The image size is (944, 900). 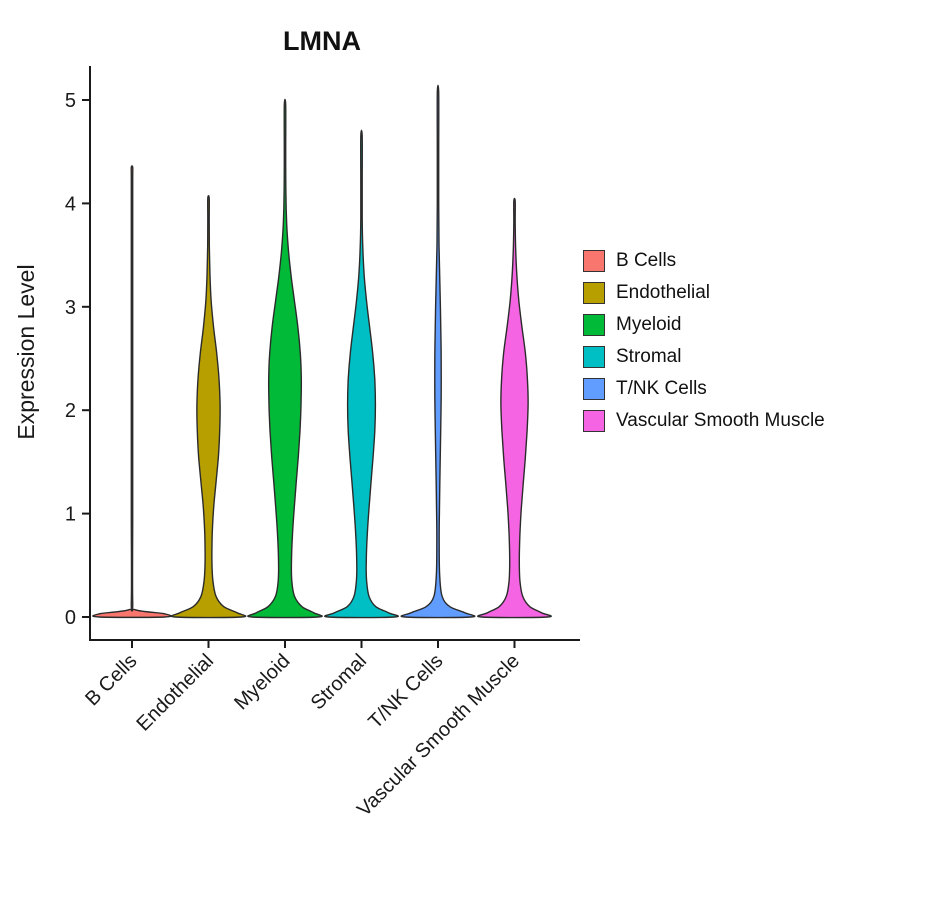 I want to click on y-tick-label: 4, so click(x=70, y=204).